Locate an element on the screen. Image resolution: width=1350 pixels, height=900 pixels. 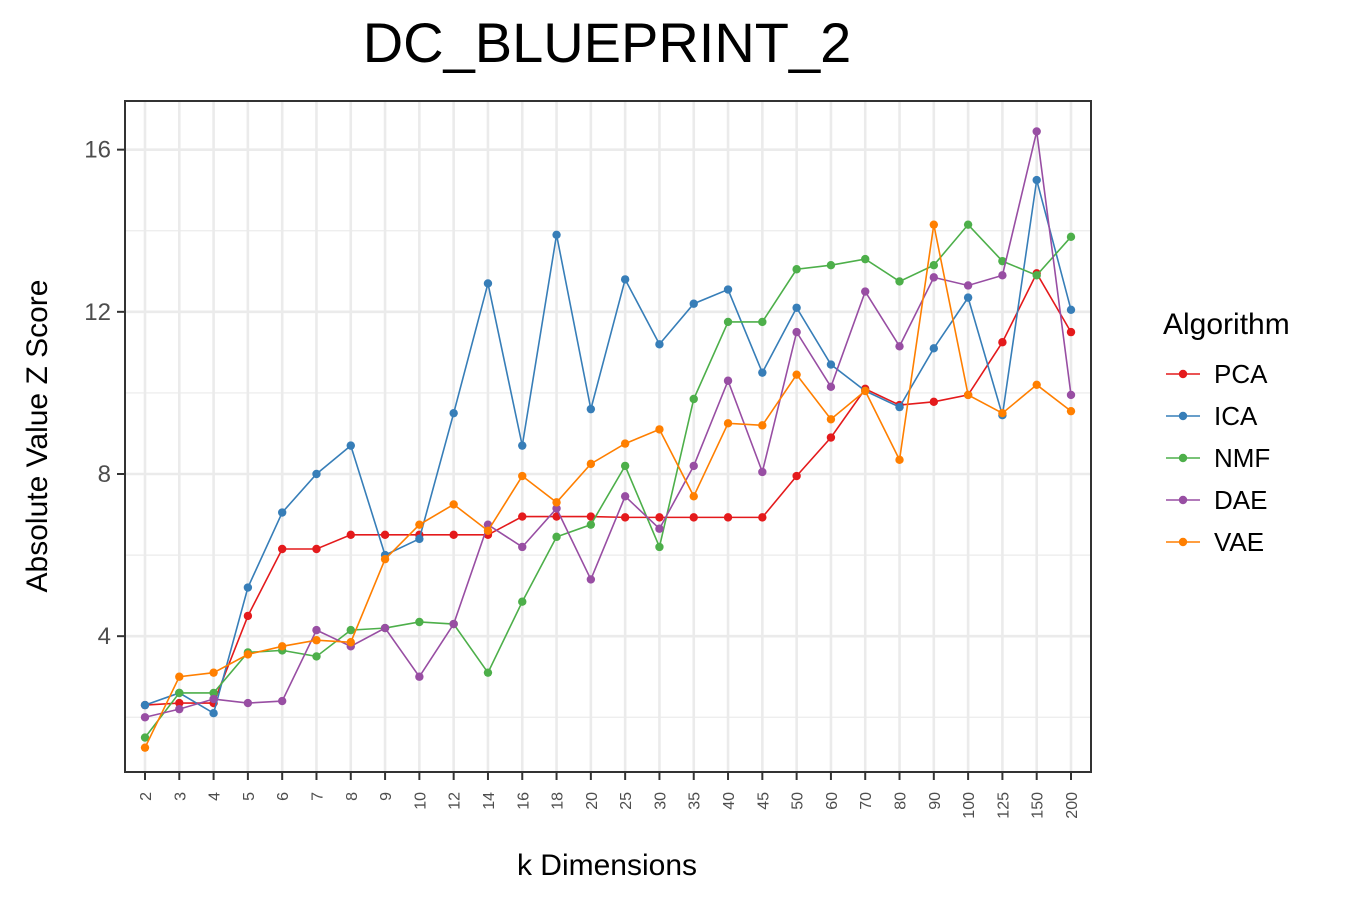
legend-label: VAE is located at coordinates (1239, 542).